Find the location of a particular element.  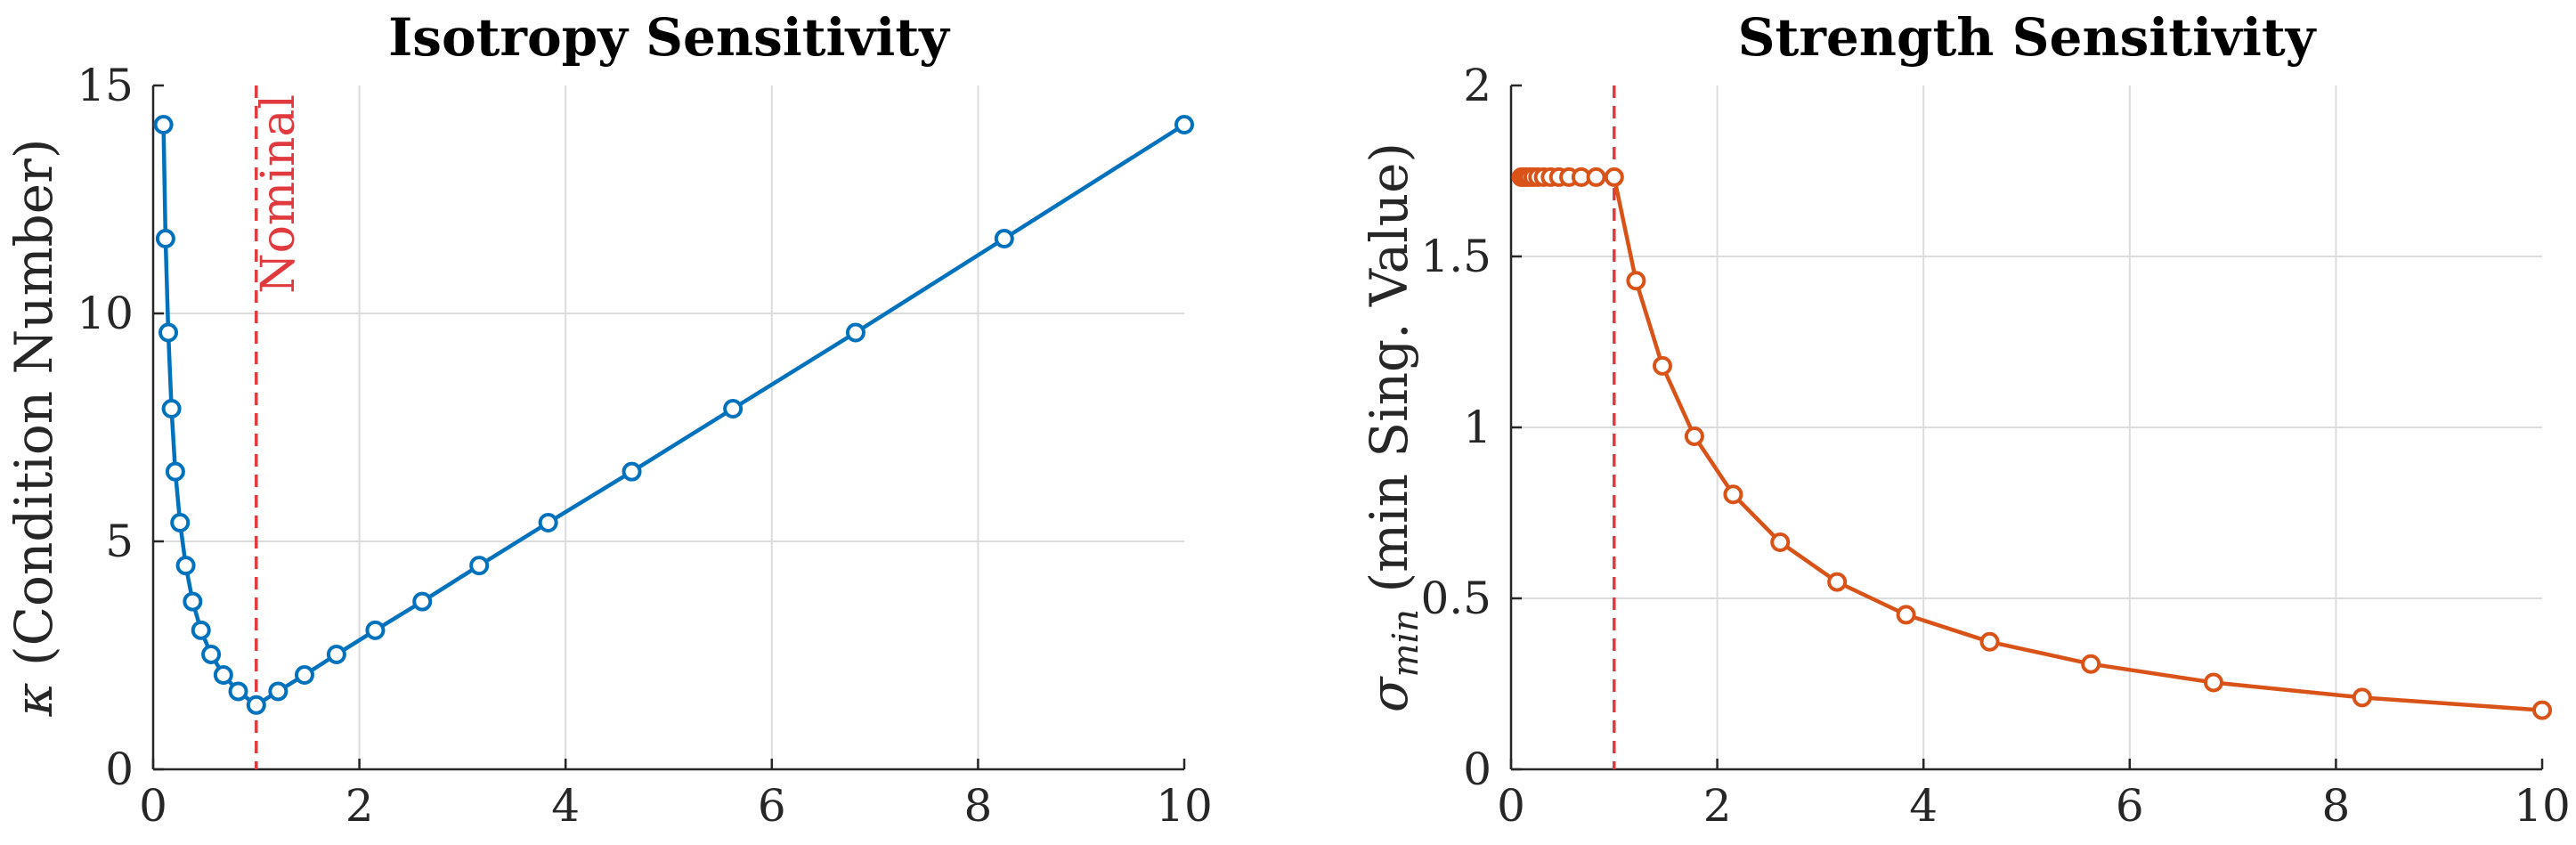

isotropy-x-tick-label: 10 is located at coordinates (1184, 806).